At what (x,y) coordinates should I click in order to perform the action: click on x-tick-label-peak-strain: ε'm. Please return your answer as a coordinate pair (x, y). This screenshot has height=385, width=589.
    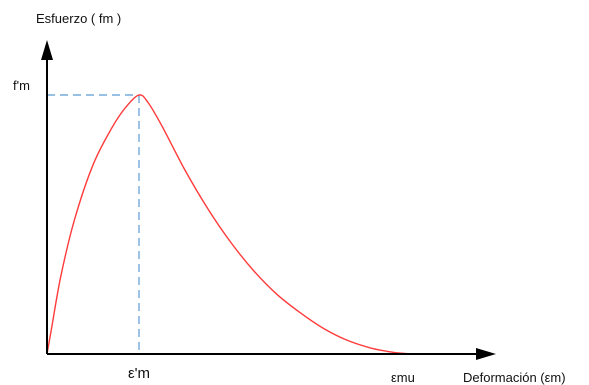
    Looking at the image, I should click on (139, 373).